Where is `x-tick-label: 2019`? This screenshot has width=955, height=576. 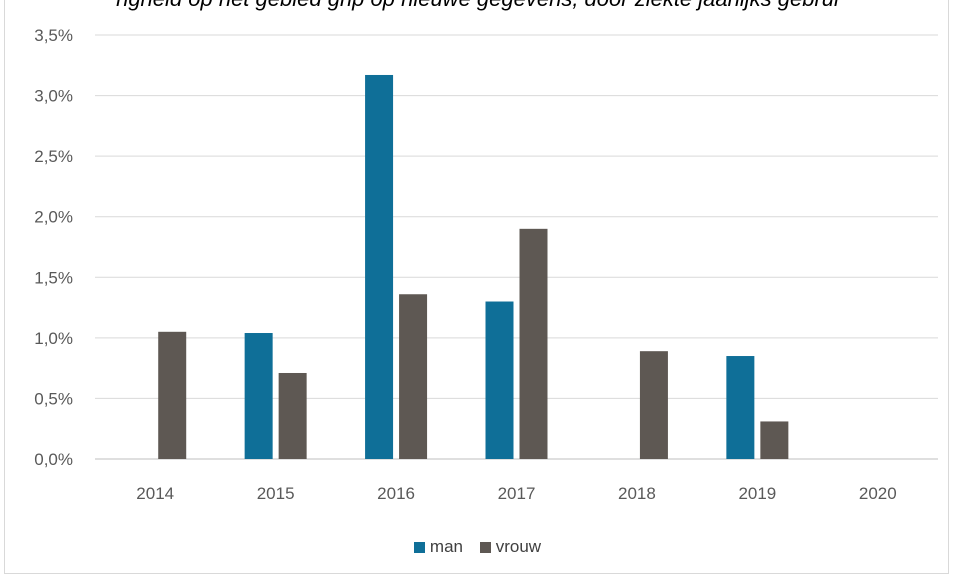
x-tick-label: 2019 is located at coordinates (757, 493).